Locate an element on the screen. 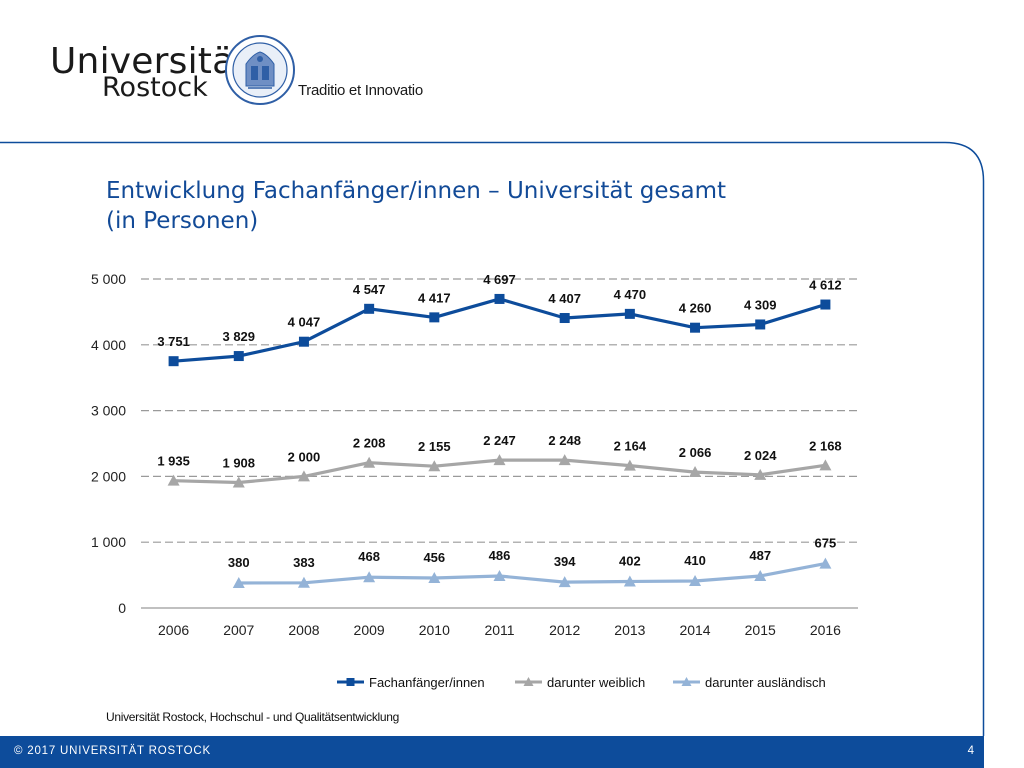  data-label: 4 697 is located at coordinates (499, 279).